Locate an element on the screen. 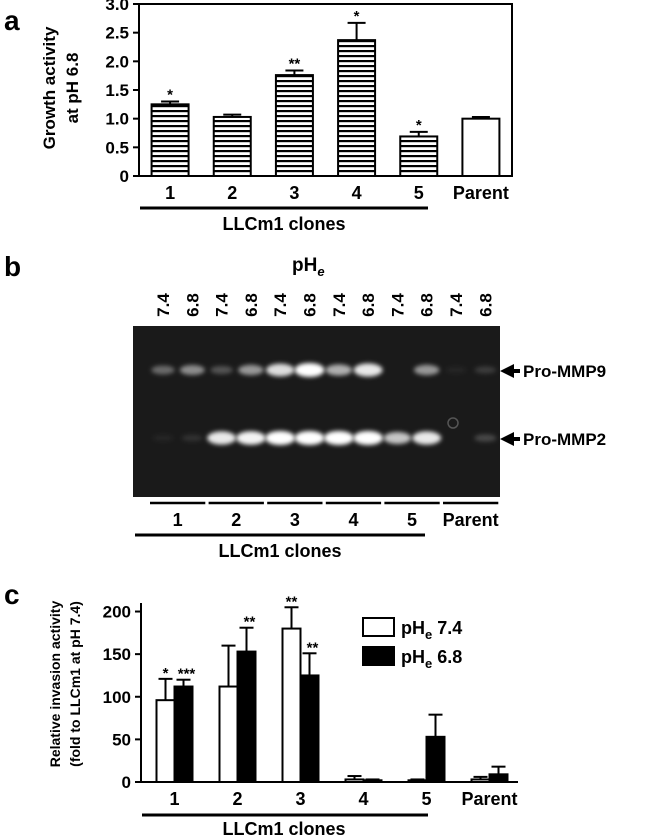 The width and height of the screenshot is (646, 839). panel-a-group-label: LLCm1 clones is located at coordinates (283, 224).